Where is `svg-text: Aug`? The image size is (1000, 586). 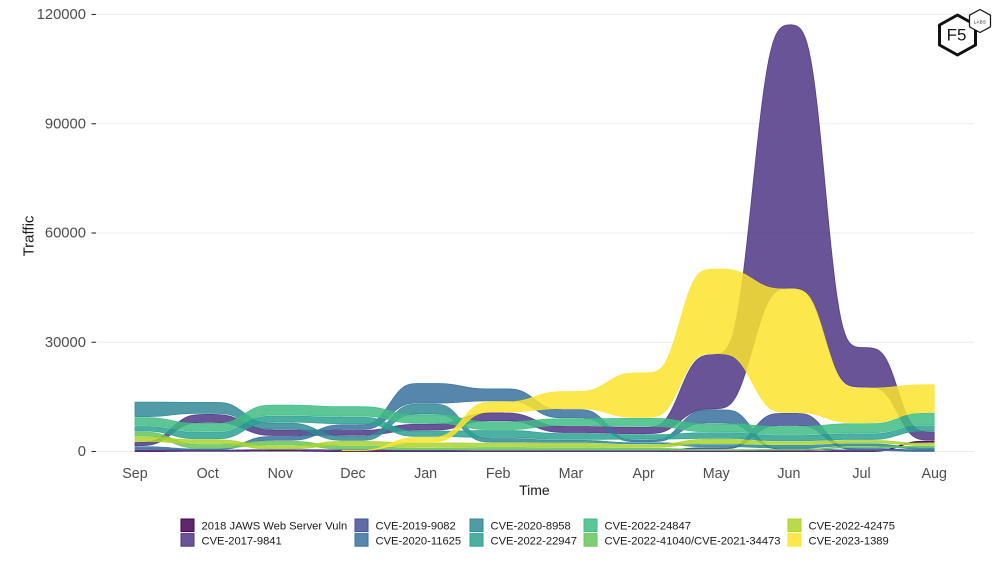
svg-text: Aug is located at coordinates (933, 474).